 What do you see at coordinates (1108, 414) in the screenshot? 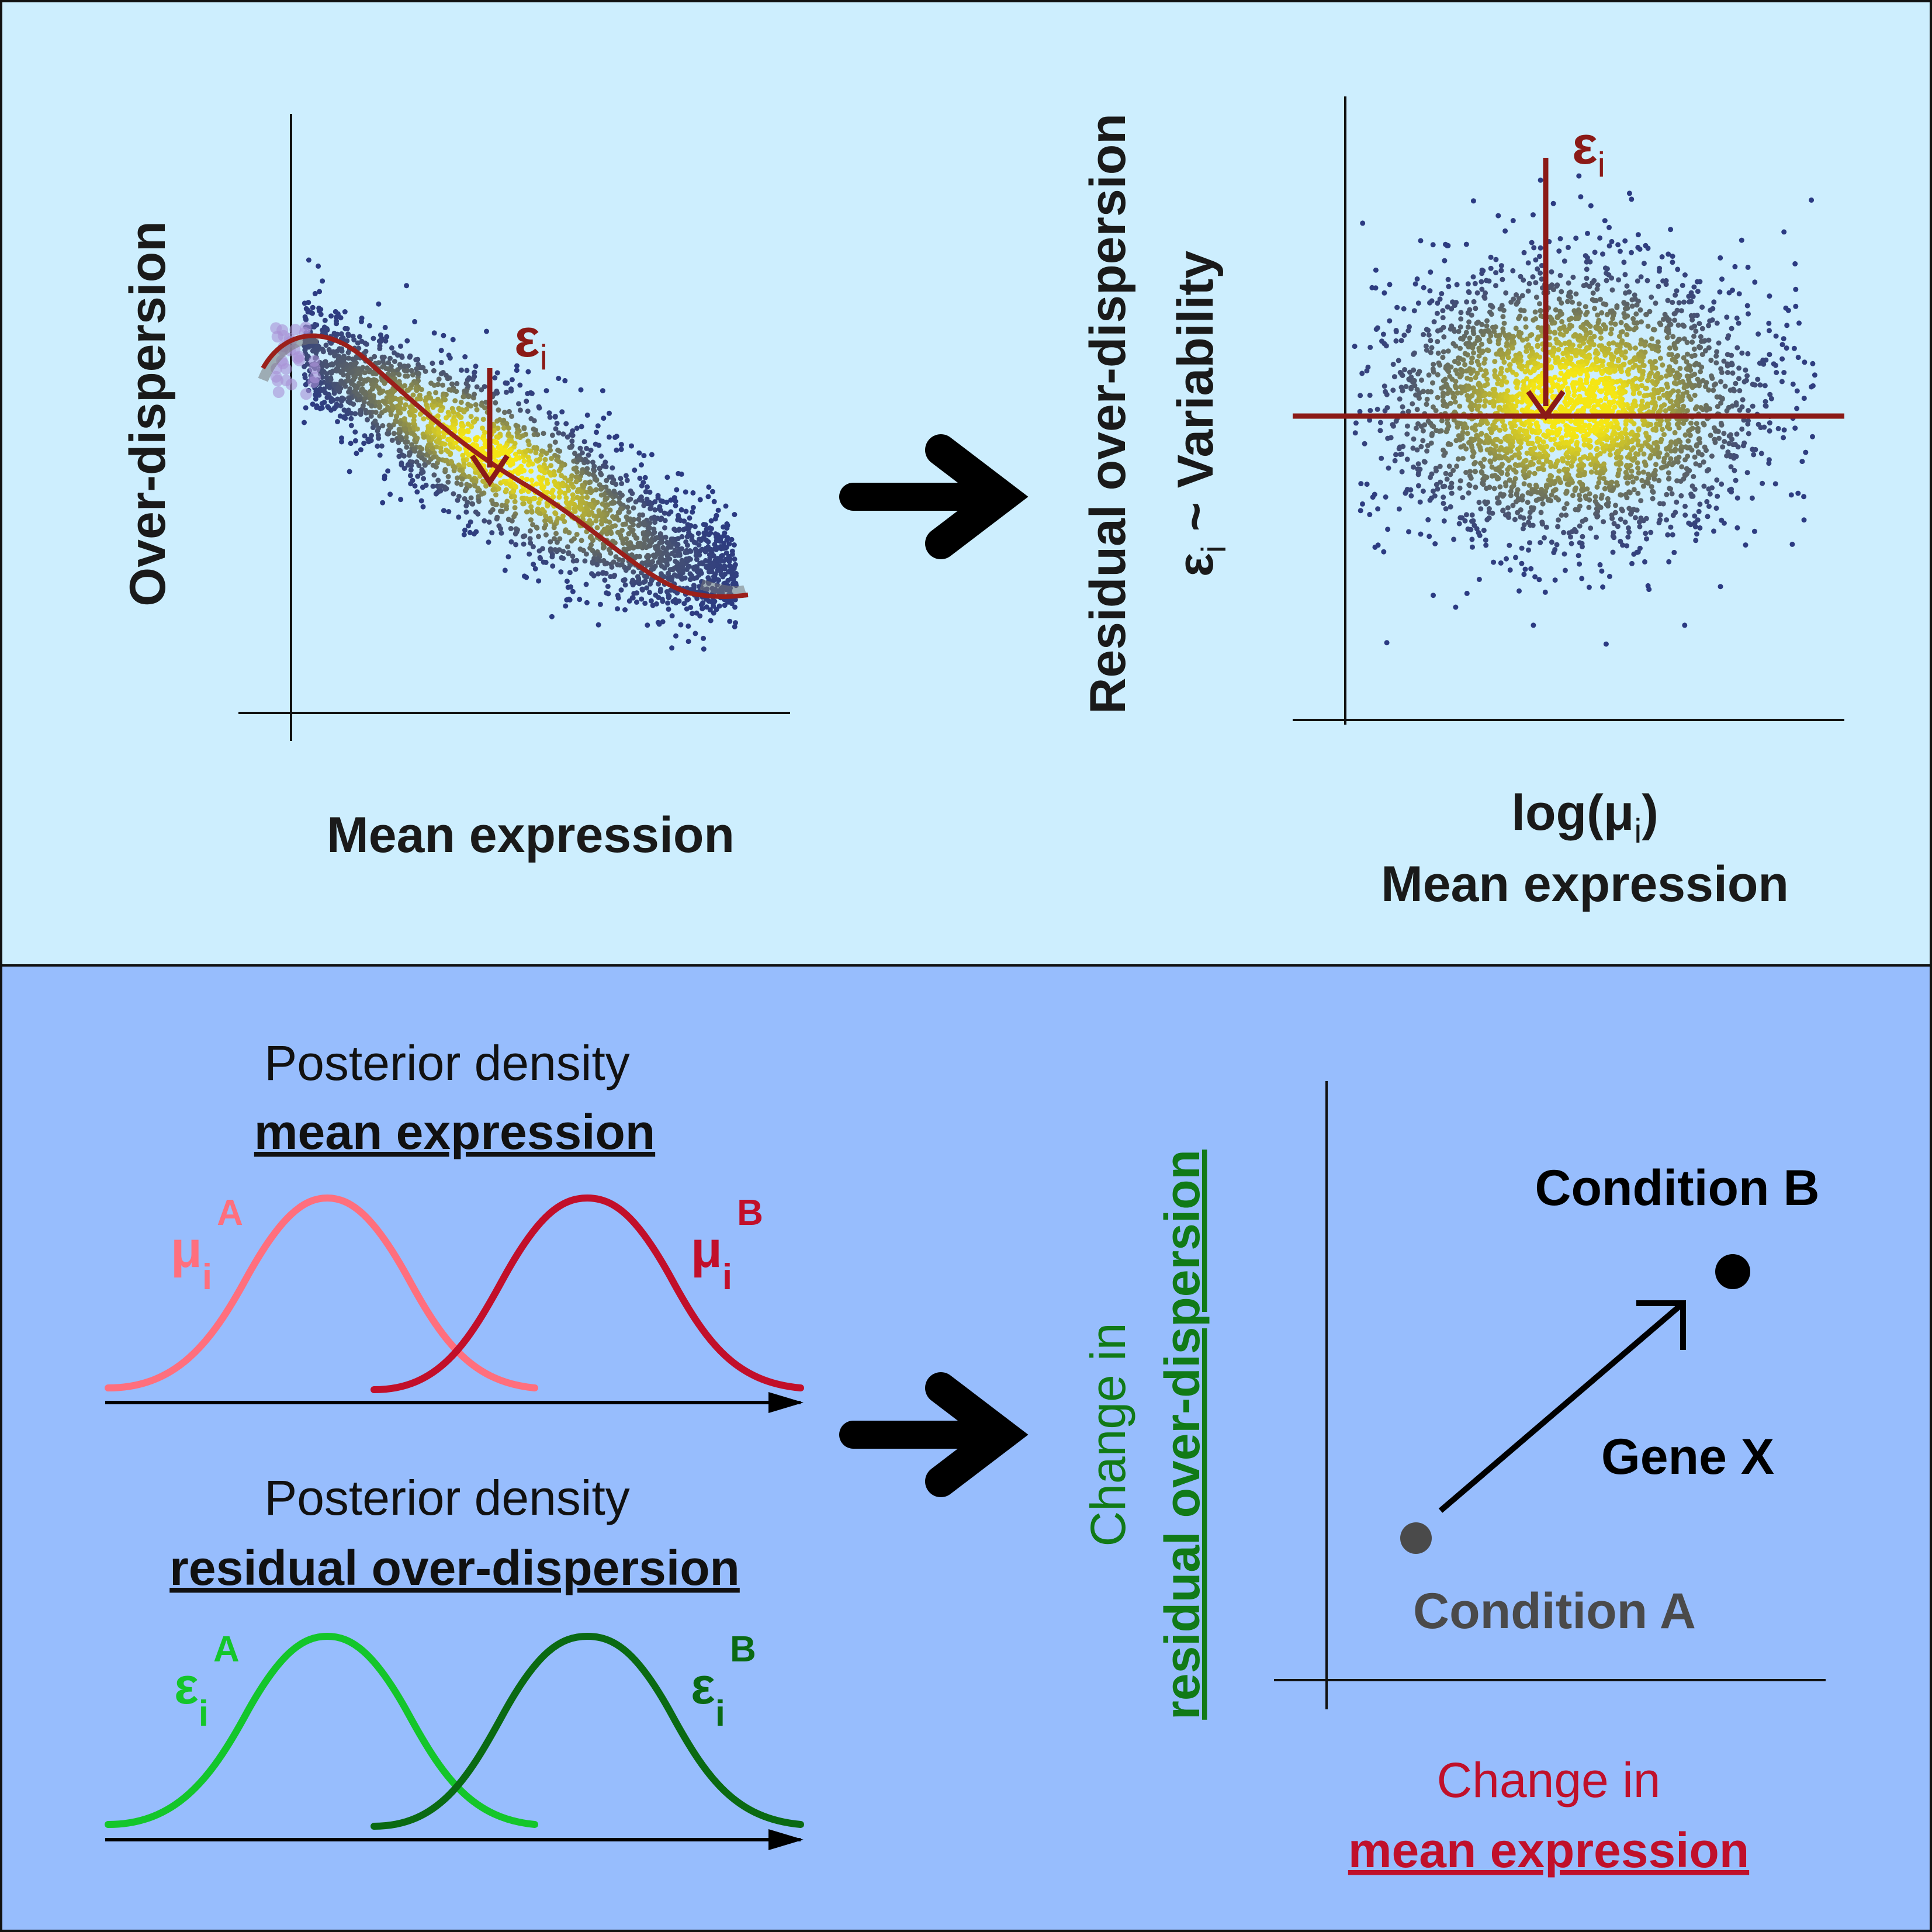
I see `y-axis-label-line1: Residual over-dispersion` at bounding box center [1108, 414].